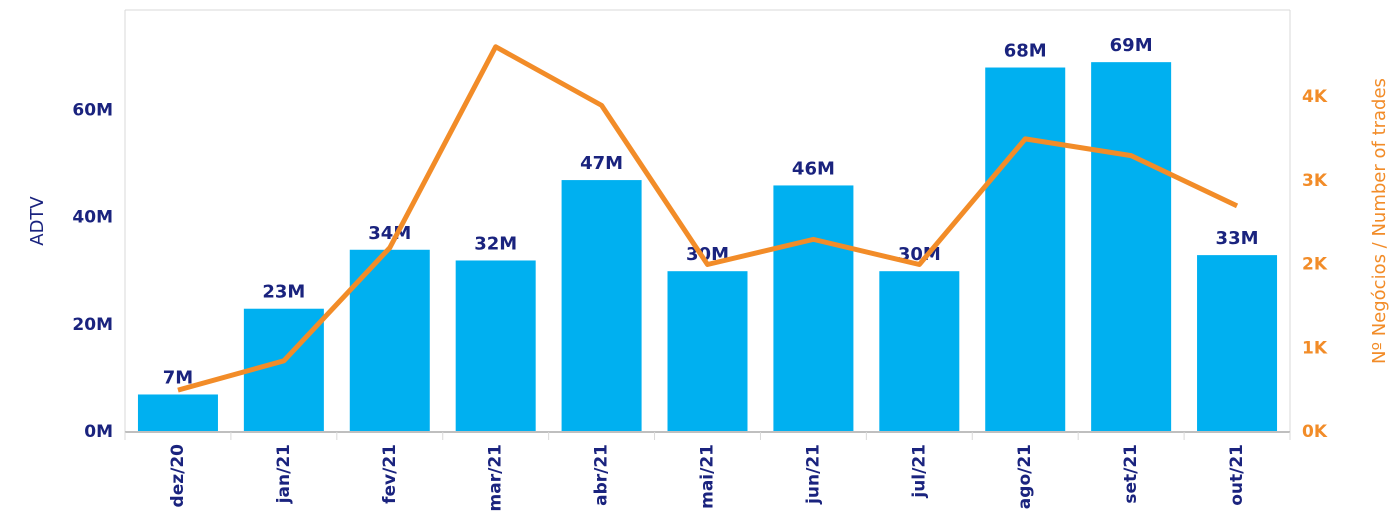 Image resolution: width=1395 pixels, height=523 pixels. Describe the element at coordinates (92, 325) in the screenshot. I see `y-tick-label: 20M` at that location.